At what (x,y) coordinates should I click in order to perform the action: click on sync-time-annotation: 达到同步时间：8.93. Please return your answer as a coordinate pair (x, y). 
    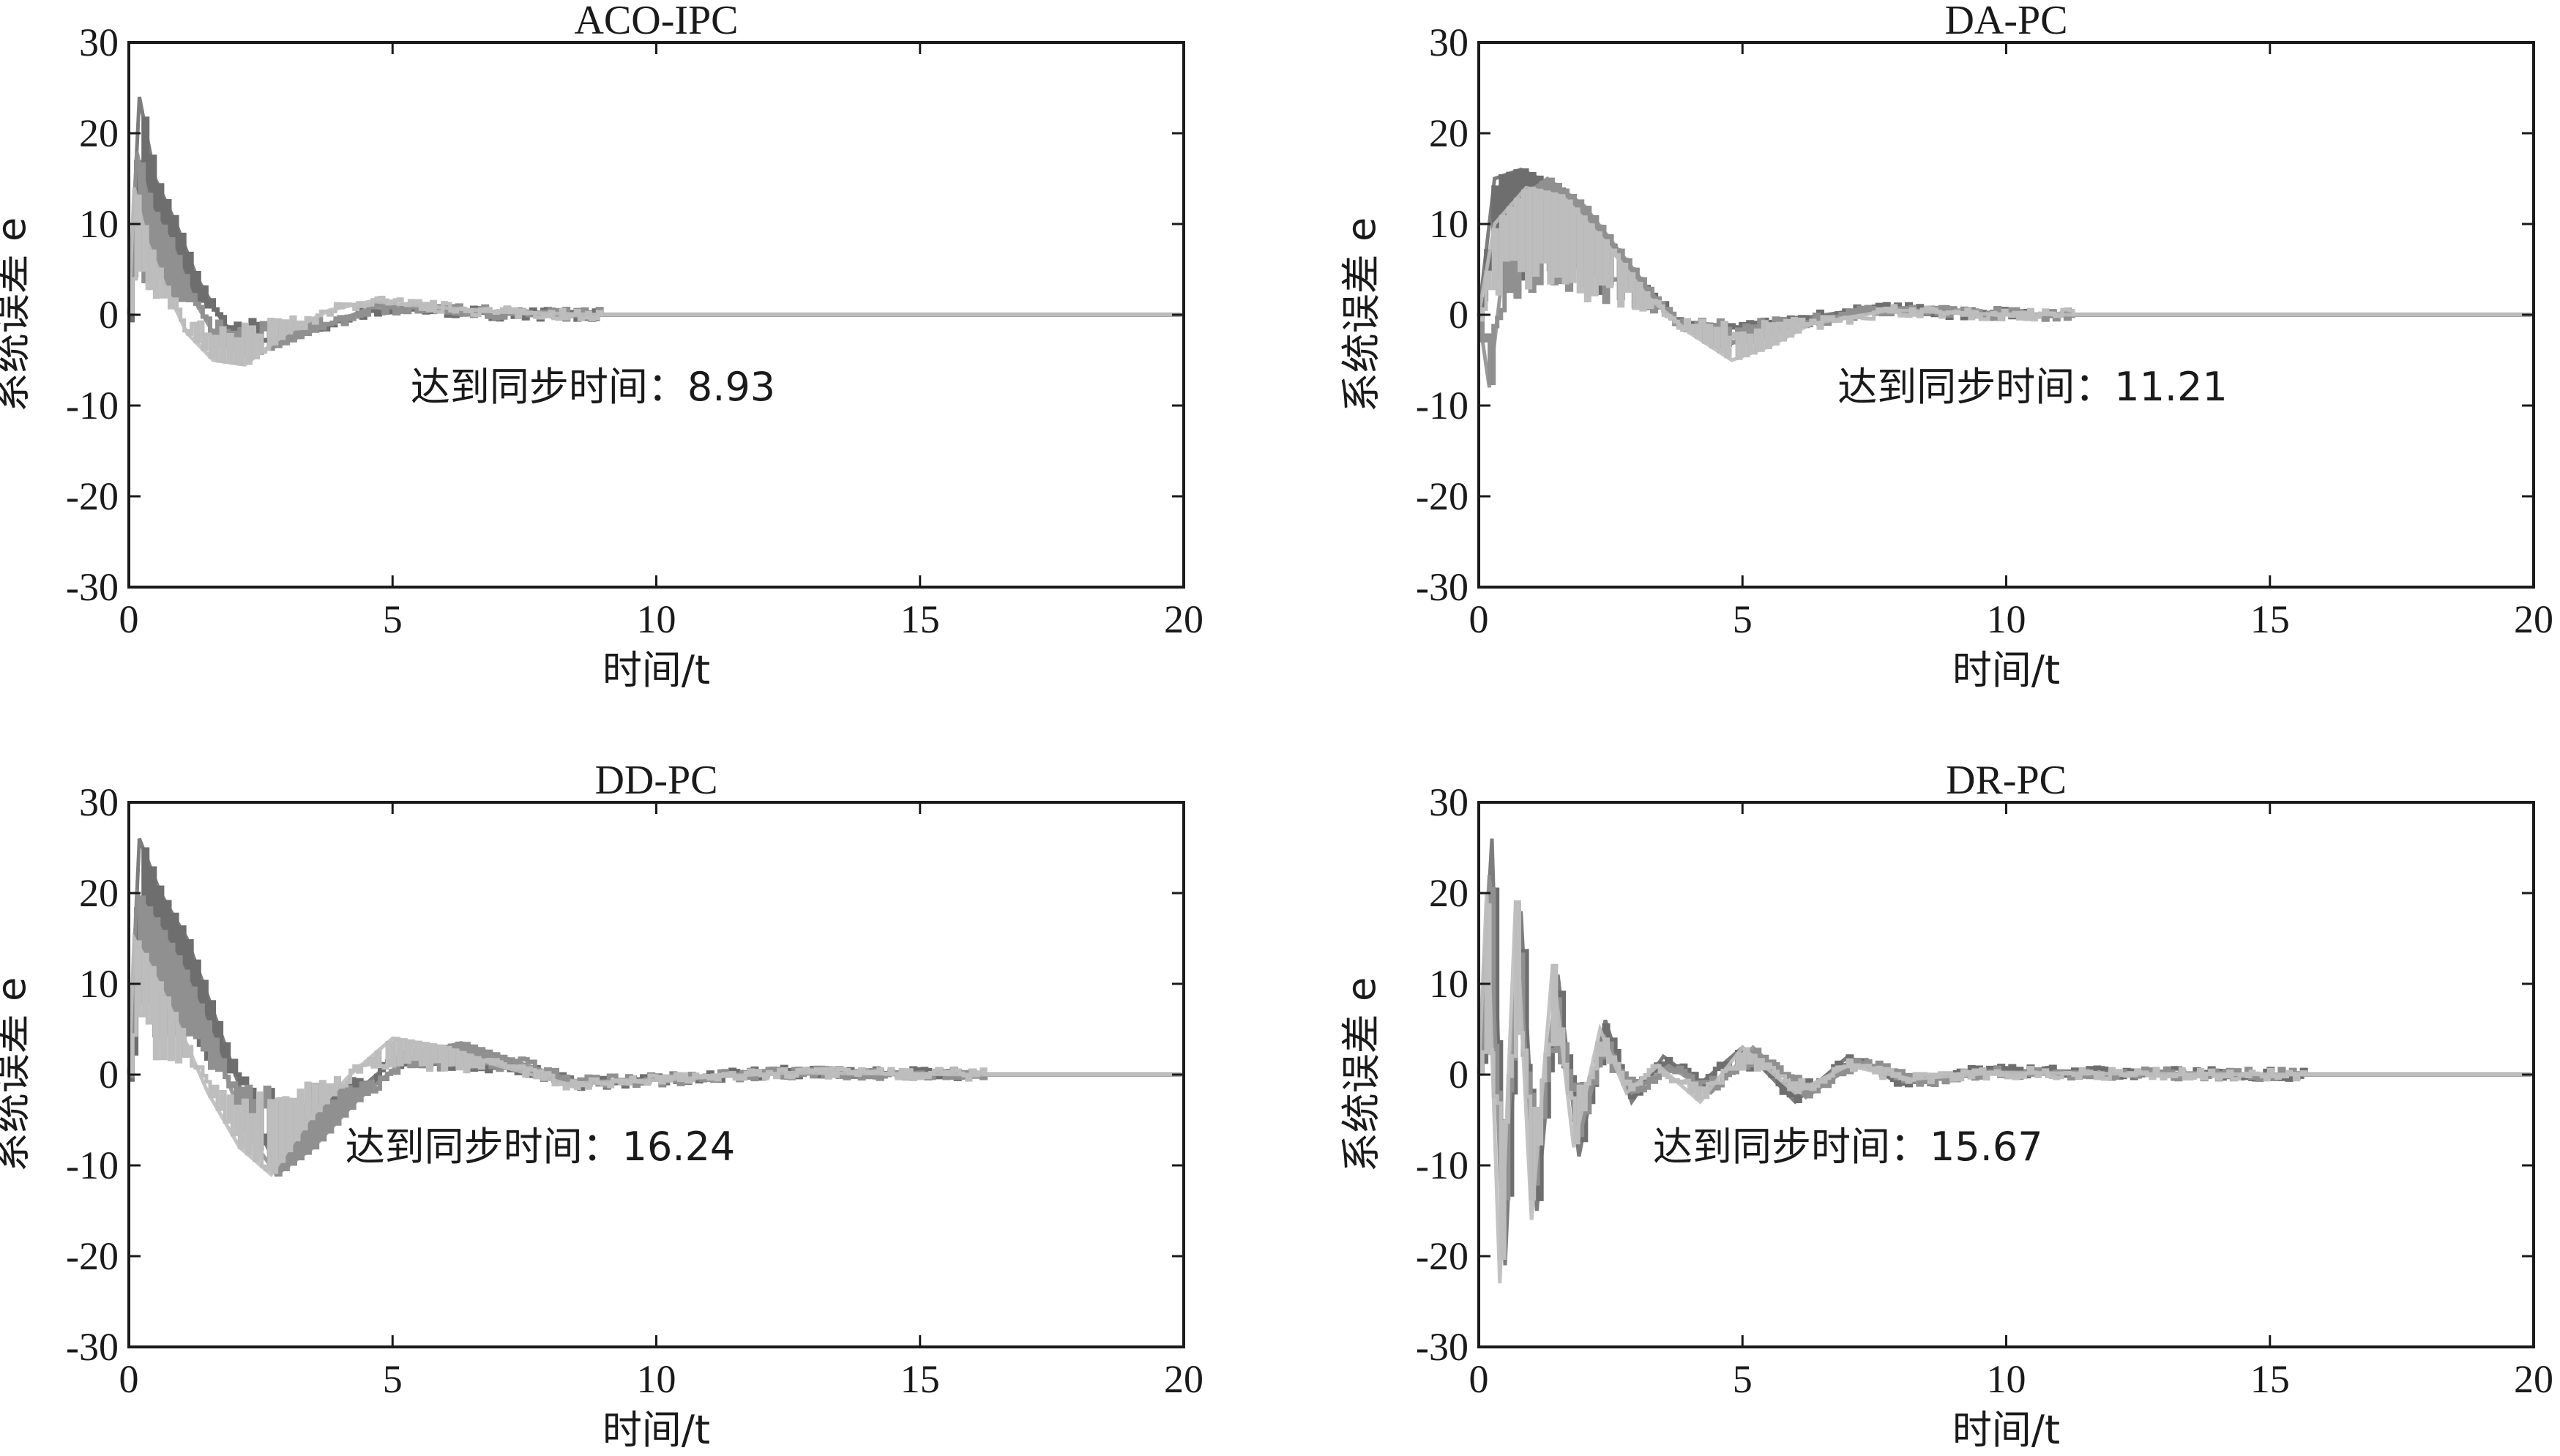
    Looking at the image, I should click on (593, 387).